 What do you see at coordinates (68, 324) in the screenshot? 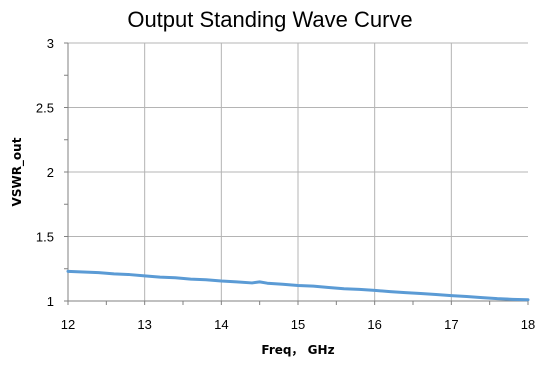
I see `x-tick-label: 12` at bounding box center [68, 324].